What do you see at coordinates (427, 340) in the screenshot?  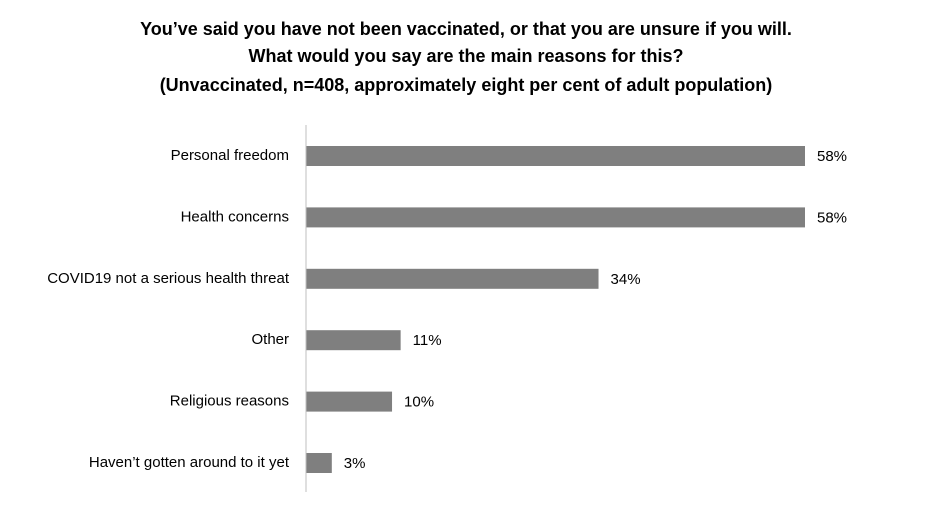 I see `value-label: 11%` at bounding box center [427, 340].